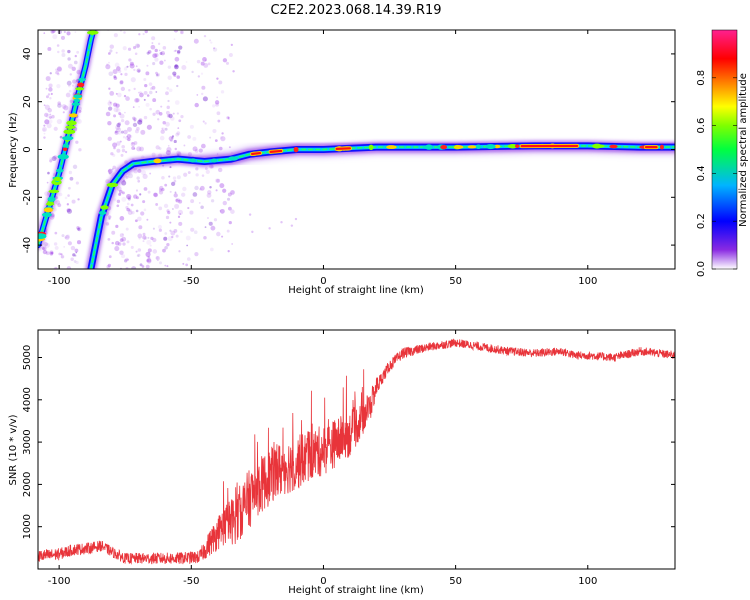 The height and width of the screenshot is (600, 750). Describe the element at coordinates (27, 101) in the screenshot. I see `y-tick-label: 20` at that location.